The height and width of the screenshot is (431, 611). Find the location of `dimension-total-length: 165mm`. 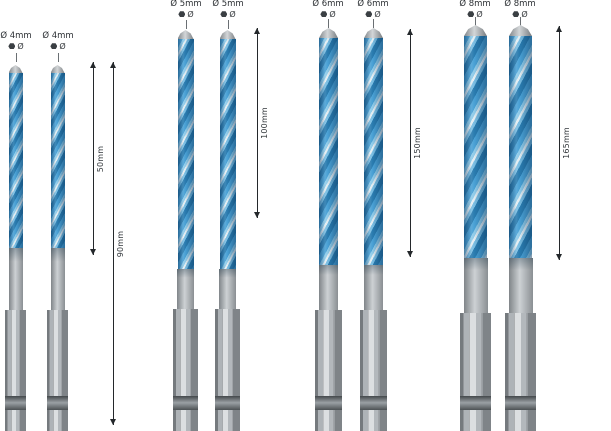

dimension-total-length: 165mm is located at coordinates (565, 143).